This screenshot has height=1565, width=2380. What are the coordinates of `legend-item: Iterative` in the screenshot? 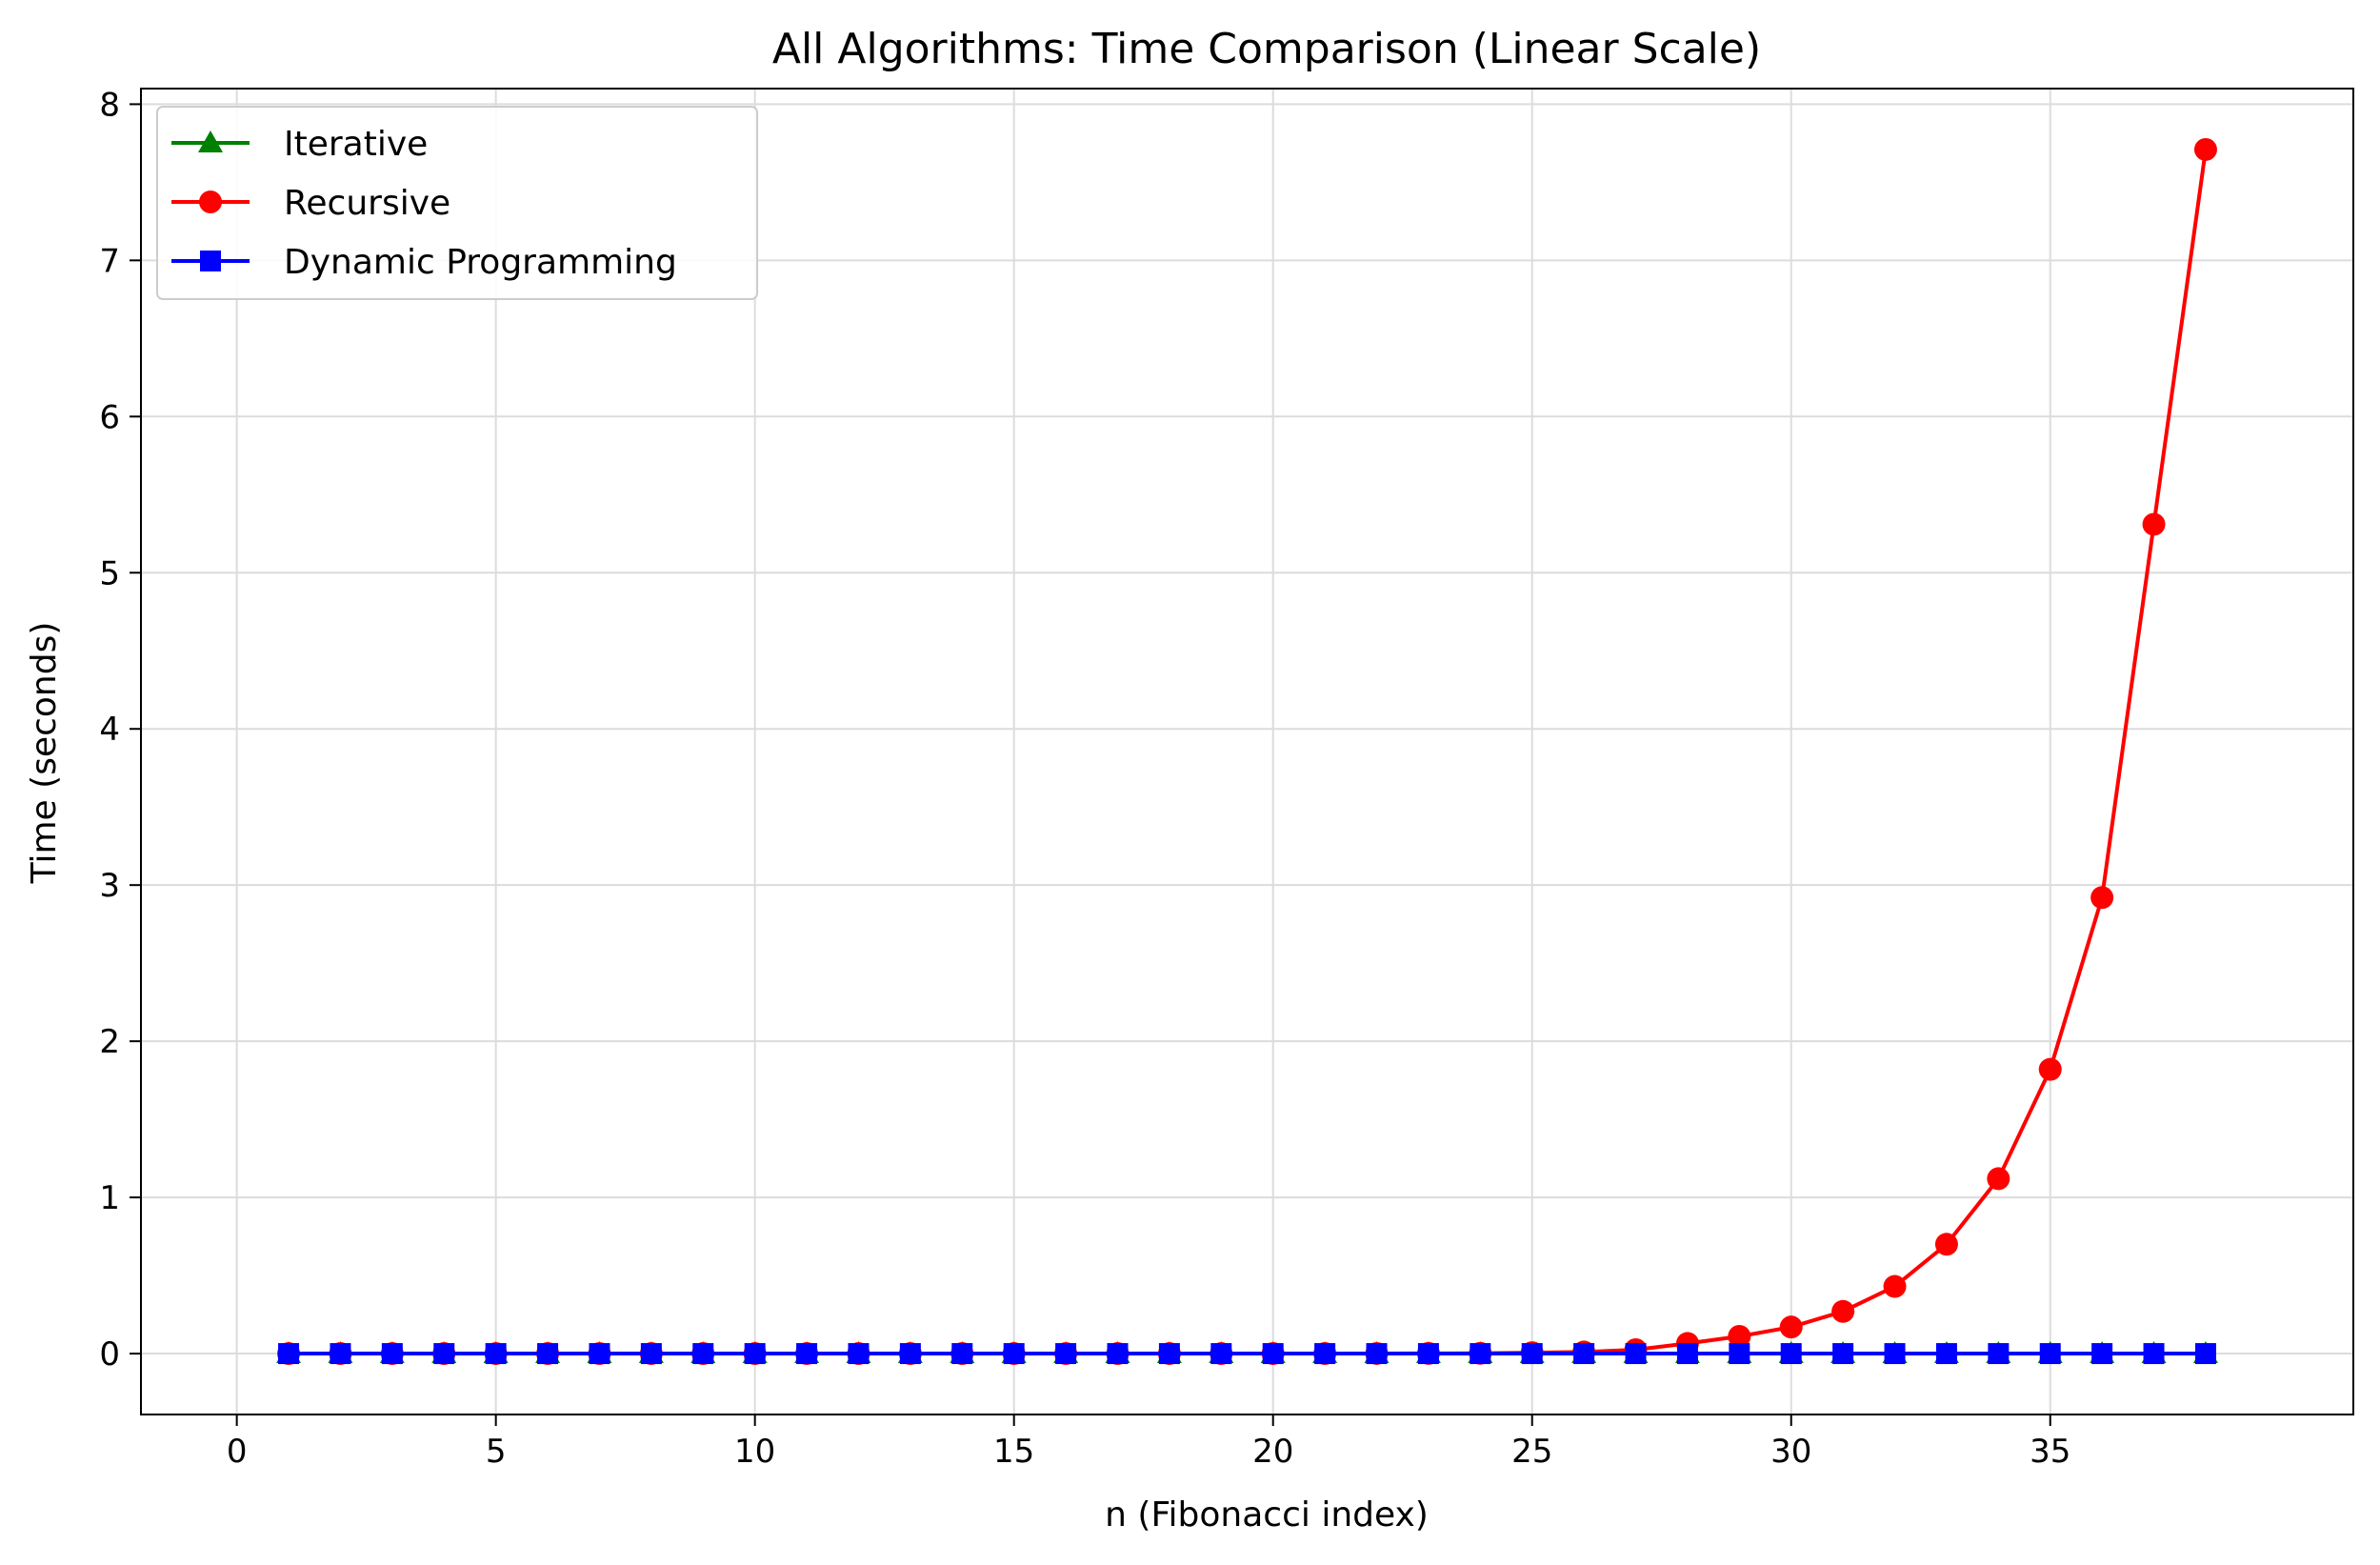 It's located at (299, 144).